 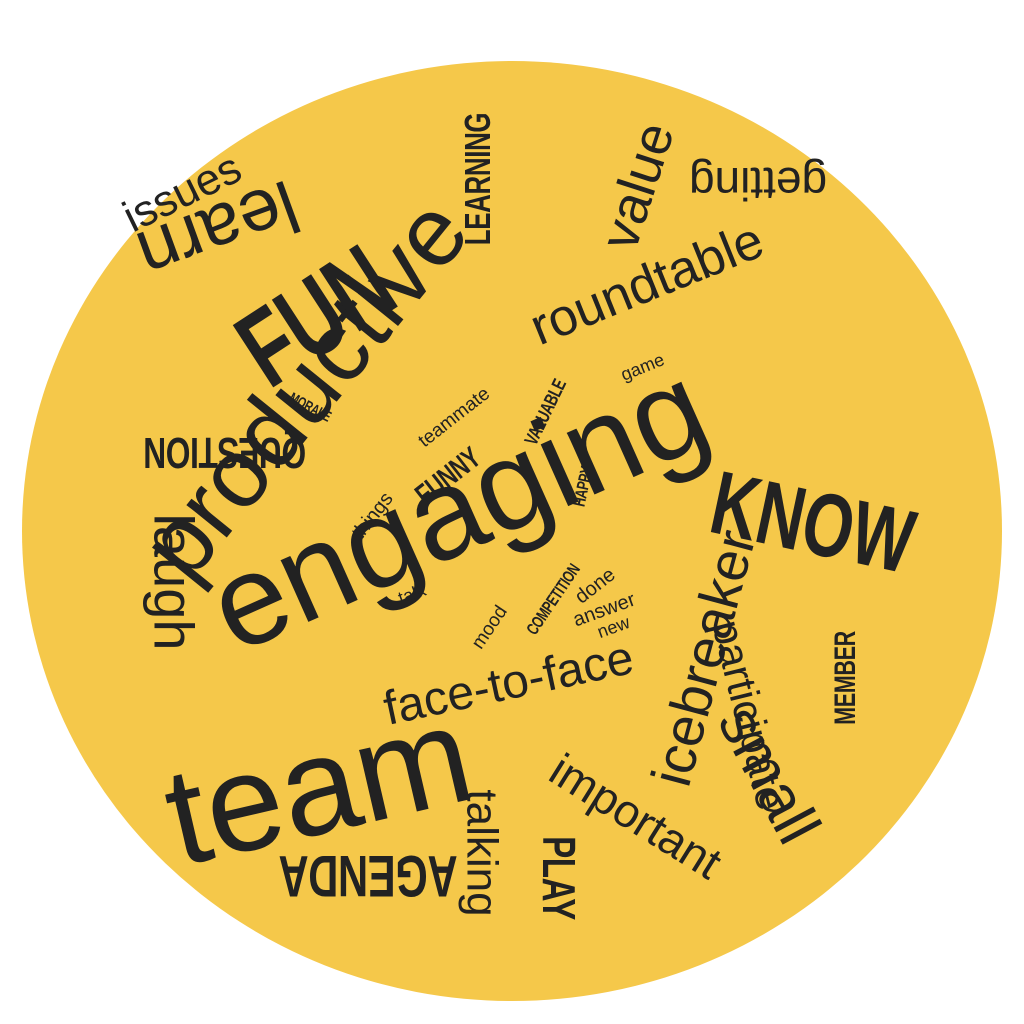 I want to click on word-play-text: PLAY, so click(x=559, y=878).